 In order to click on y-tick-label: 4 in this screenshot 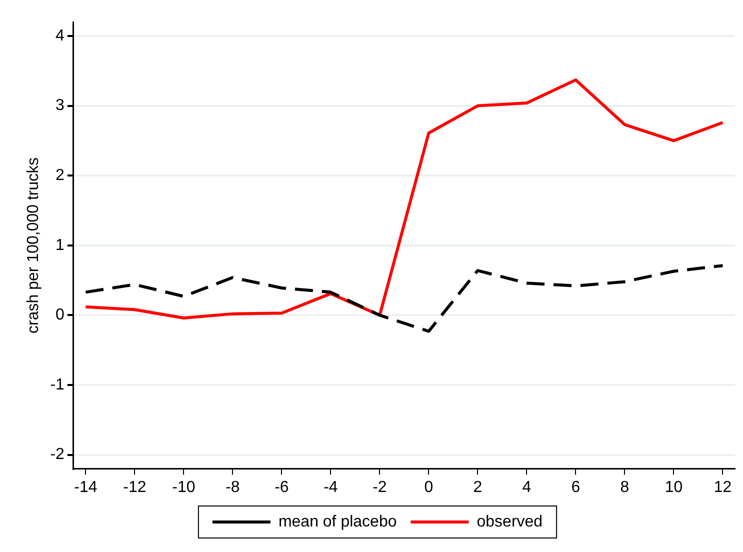, I will do `click(60, 35)`.